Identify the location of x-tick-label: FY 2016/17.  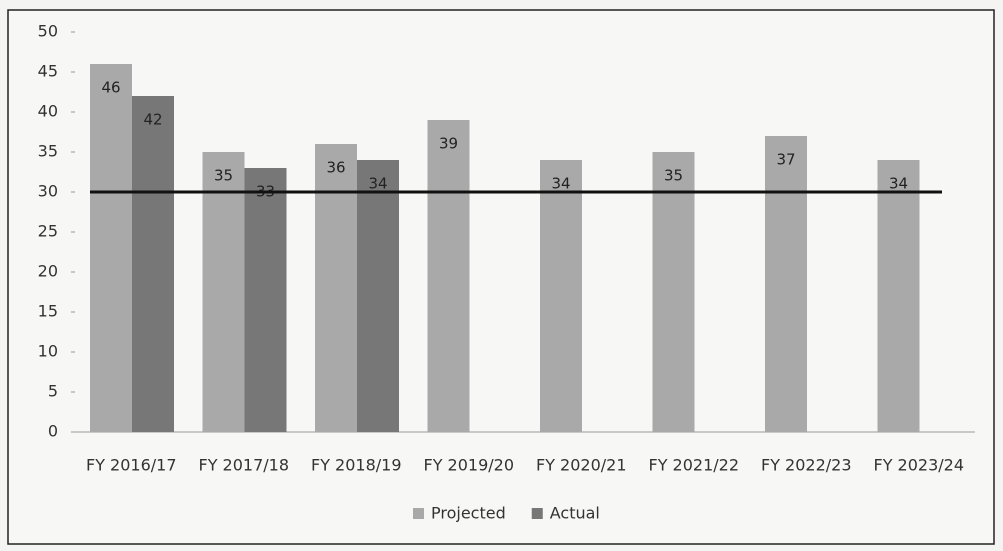
(131, 465).